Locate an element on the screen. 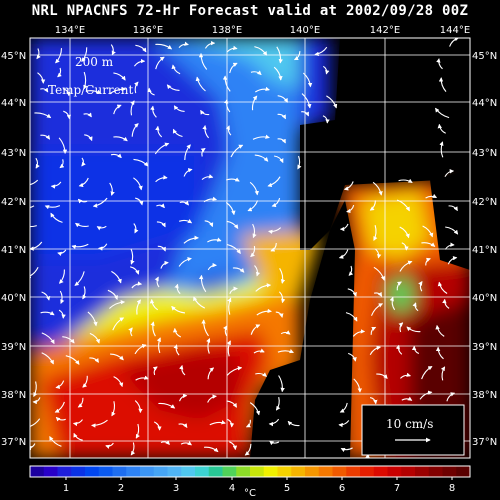 The image size is (500, 500). latitude-label-left: 41°N is located at coordinates (13, 250).